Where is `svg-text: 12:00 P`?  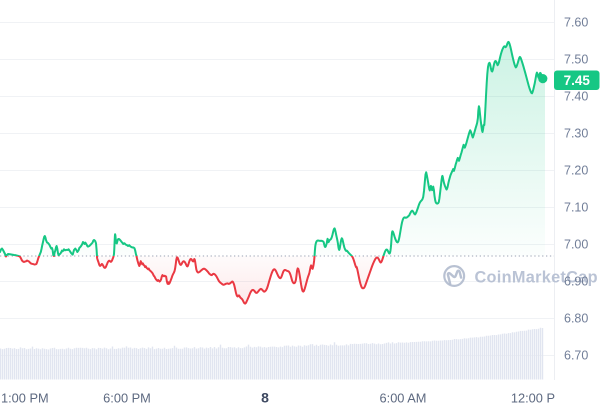
svg-text: 12:00 P is located at coordinates (533, 398).